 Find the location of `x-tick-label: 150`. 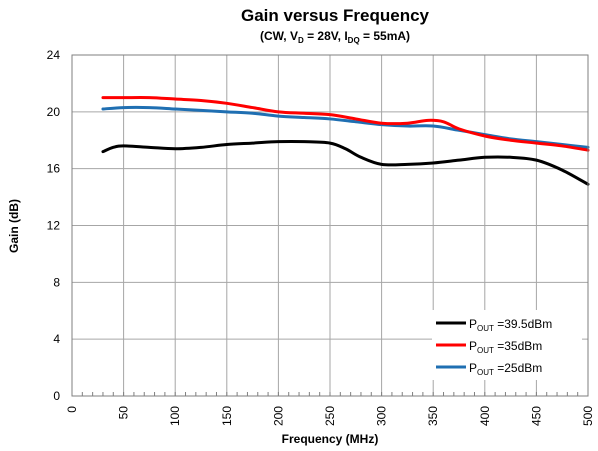

x-tick-label: 150 is located at coordinates (227, 416).